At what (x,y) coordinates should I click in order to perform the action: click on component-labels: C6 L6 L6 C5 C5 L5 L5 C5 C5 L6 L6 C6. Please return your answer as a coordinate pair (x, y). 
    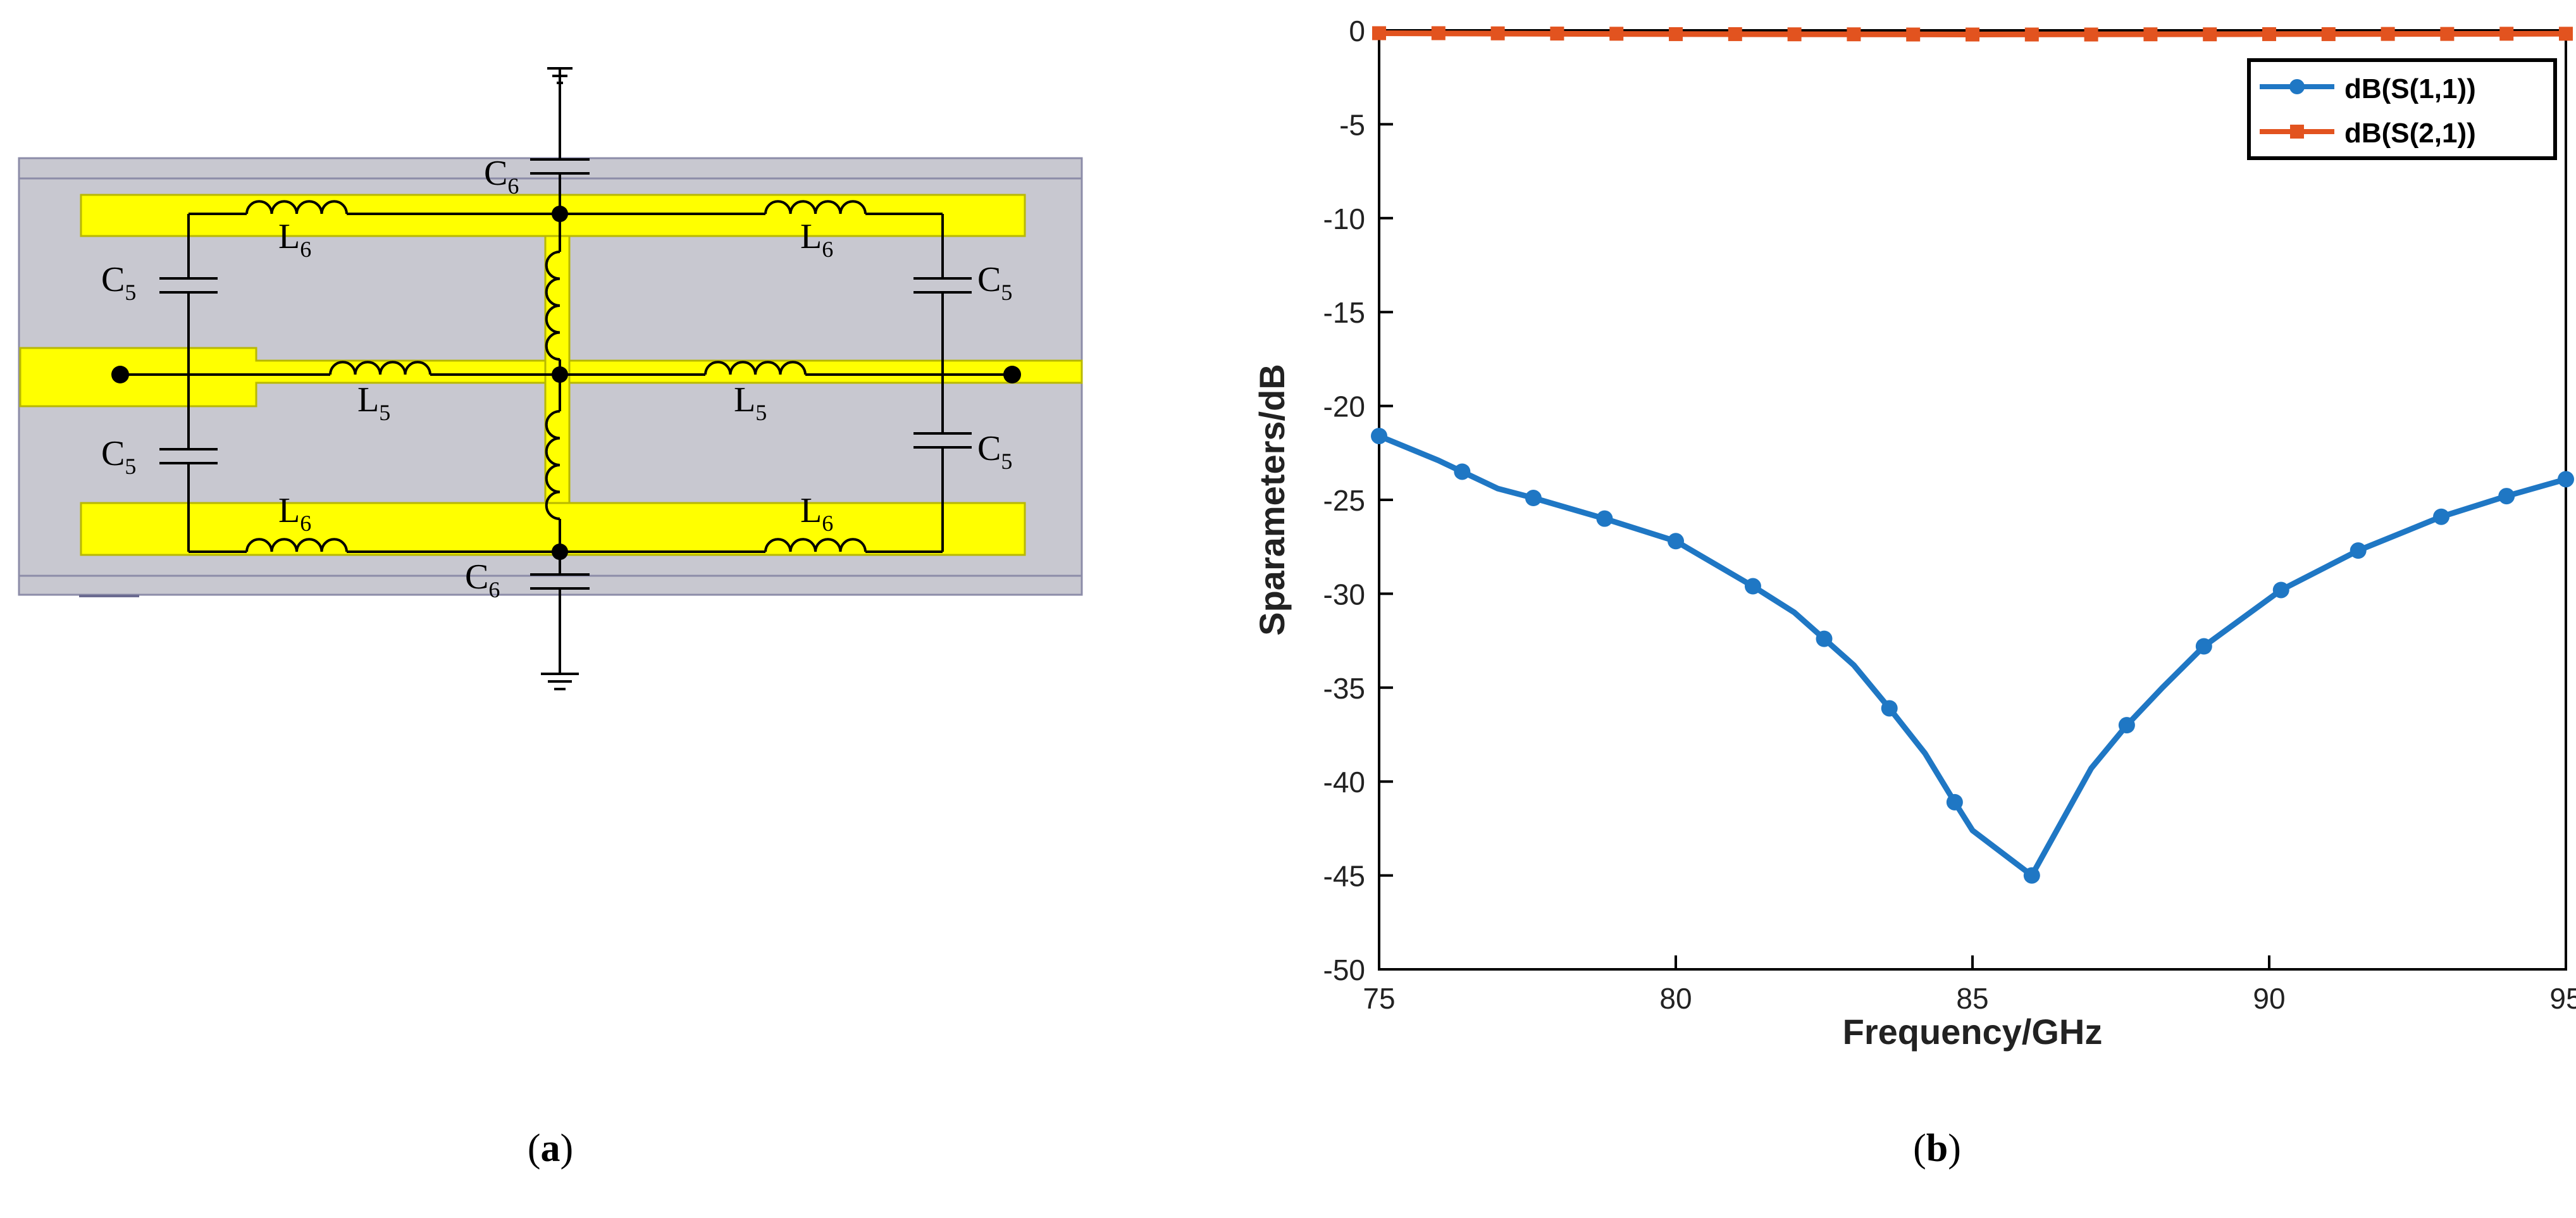
    Looking at the image, I should click on (556, 378).